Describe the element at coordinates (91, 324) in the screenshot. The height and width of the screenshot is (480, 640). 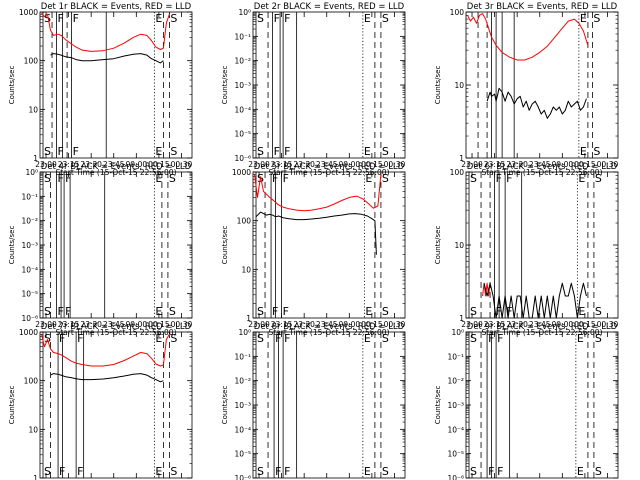
I see `x-tick-label: 23:30` at that location.